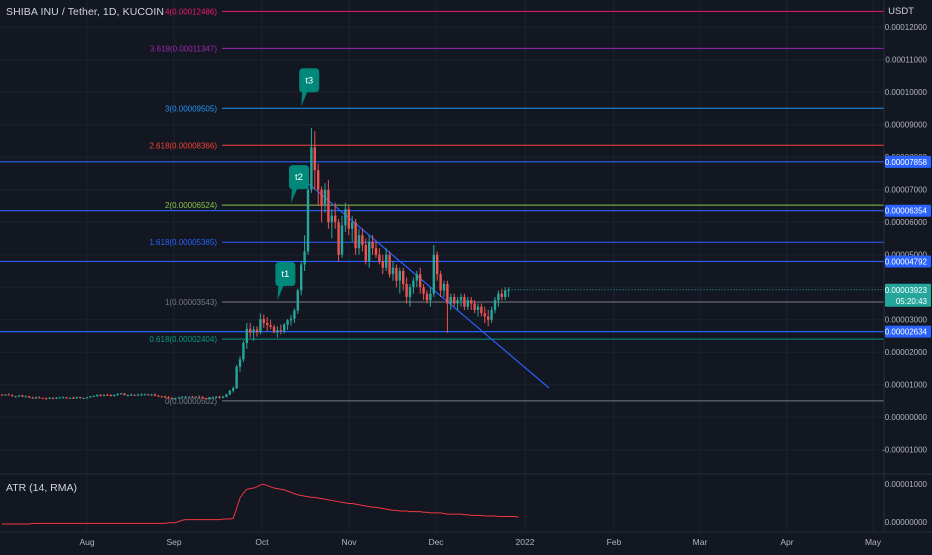 This screenshot has height=555, width=932. What do you see at coordinates (466, 539) in the screenshot?
I see `time-axis: Aug Sep Oct Nov Dec 2022 Feb Mar Apr May` at bounding box center [466, 539].